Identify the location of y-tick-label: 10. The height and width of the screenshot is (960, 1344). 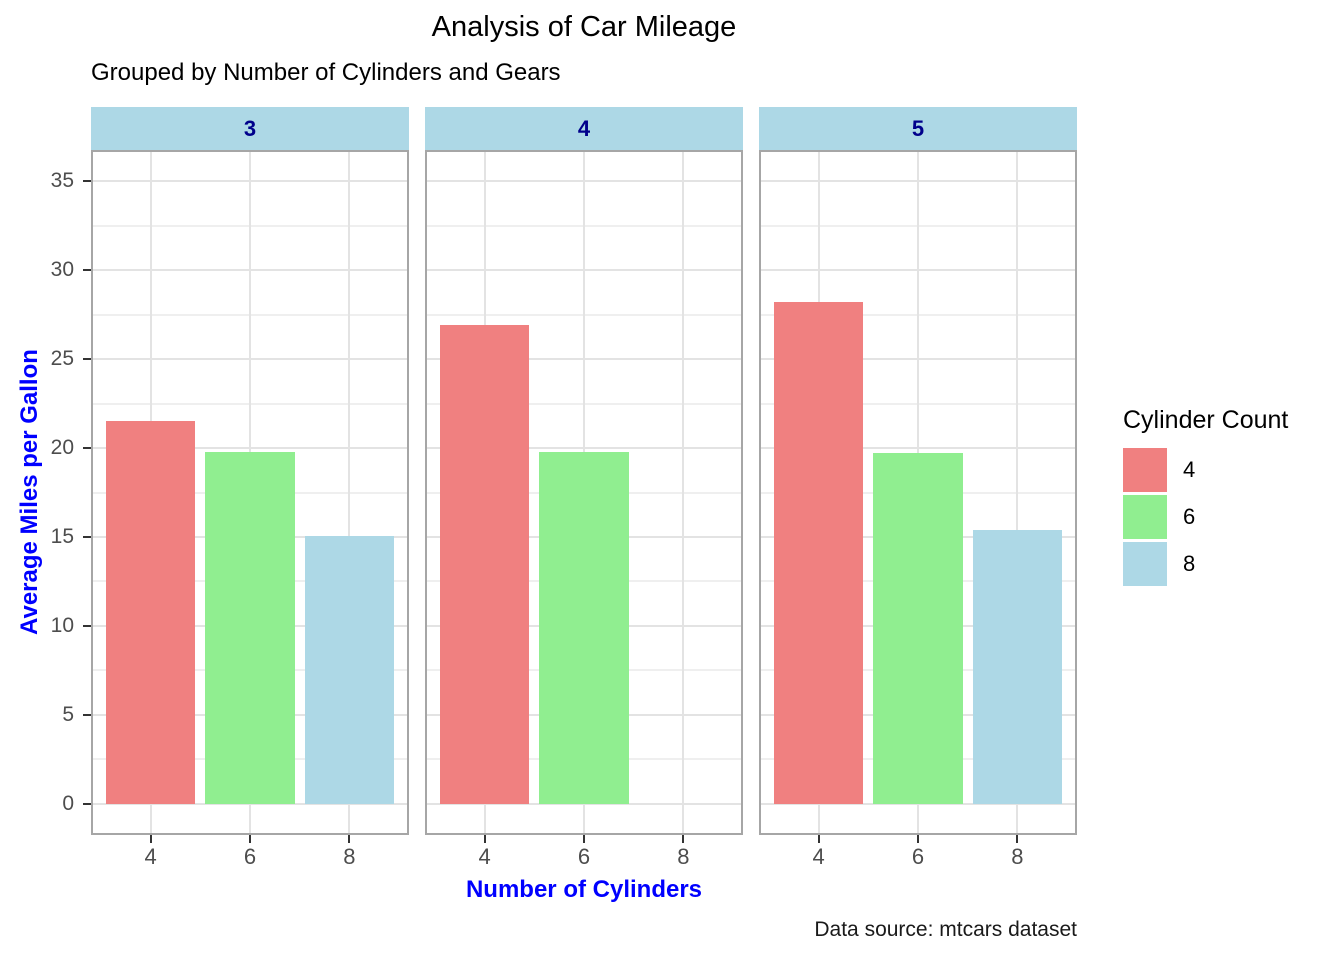
(62, 625).